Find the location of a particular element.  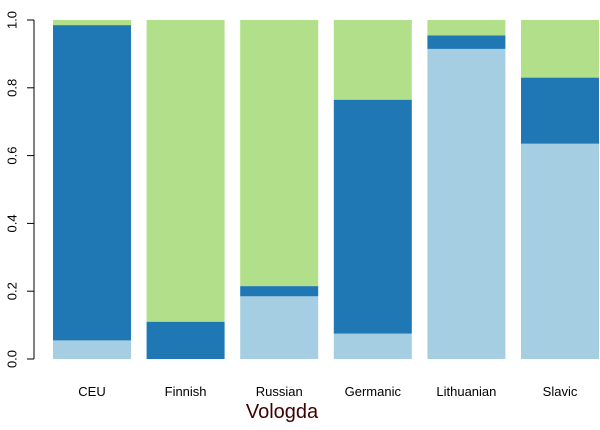

y-tick-label: 0.4 is located at coordinates (11, 223).